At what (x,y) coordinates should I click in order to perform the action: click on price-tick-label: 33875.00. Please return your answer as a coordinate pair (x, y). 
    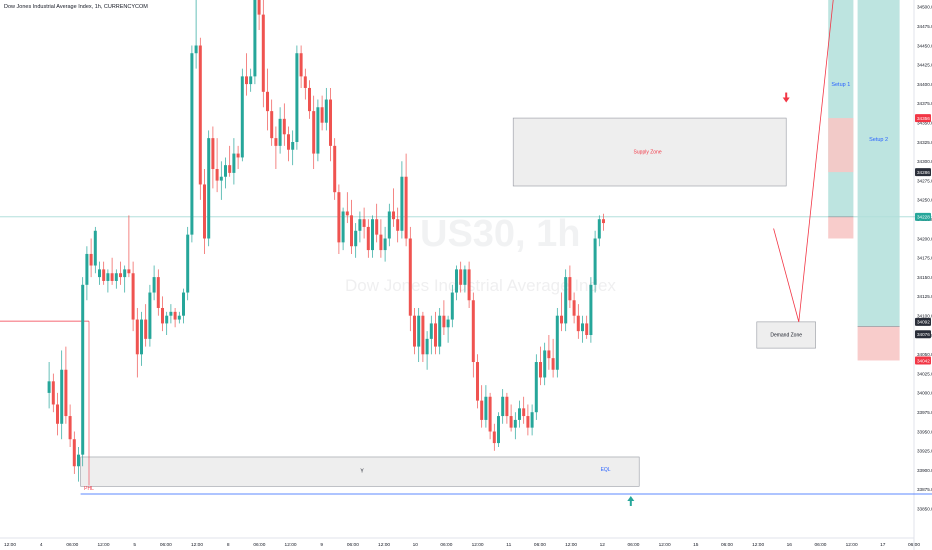
    Looking at the image, I should click on (924, 489).